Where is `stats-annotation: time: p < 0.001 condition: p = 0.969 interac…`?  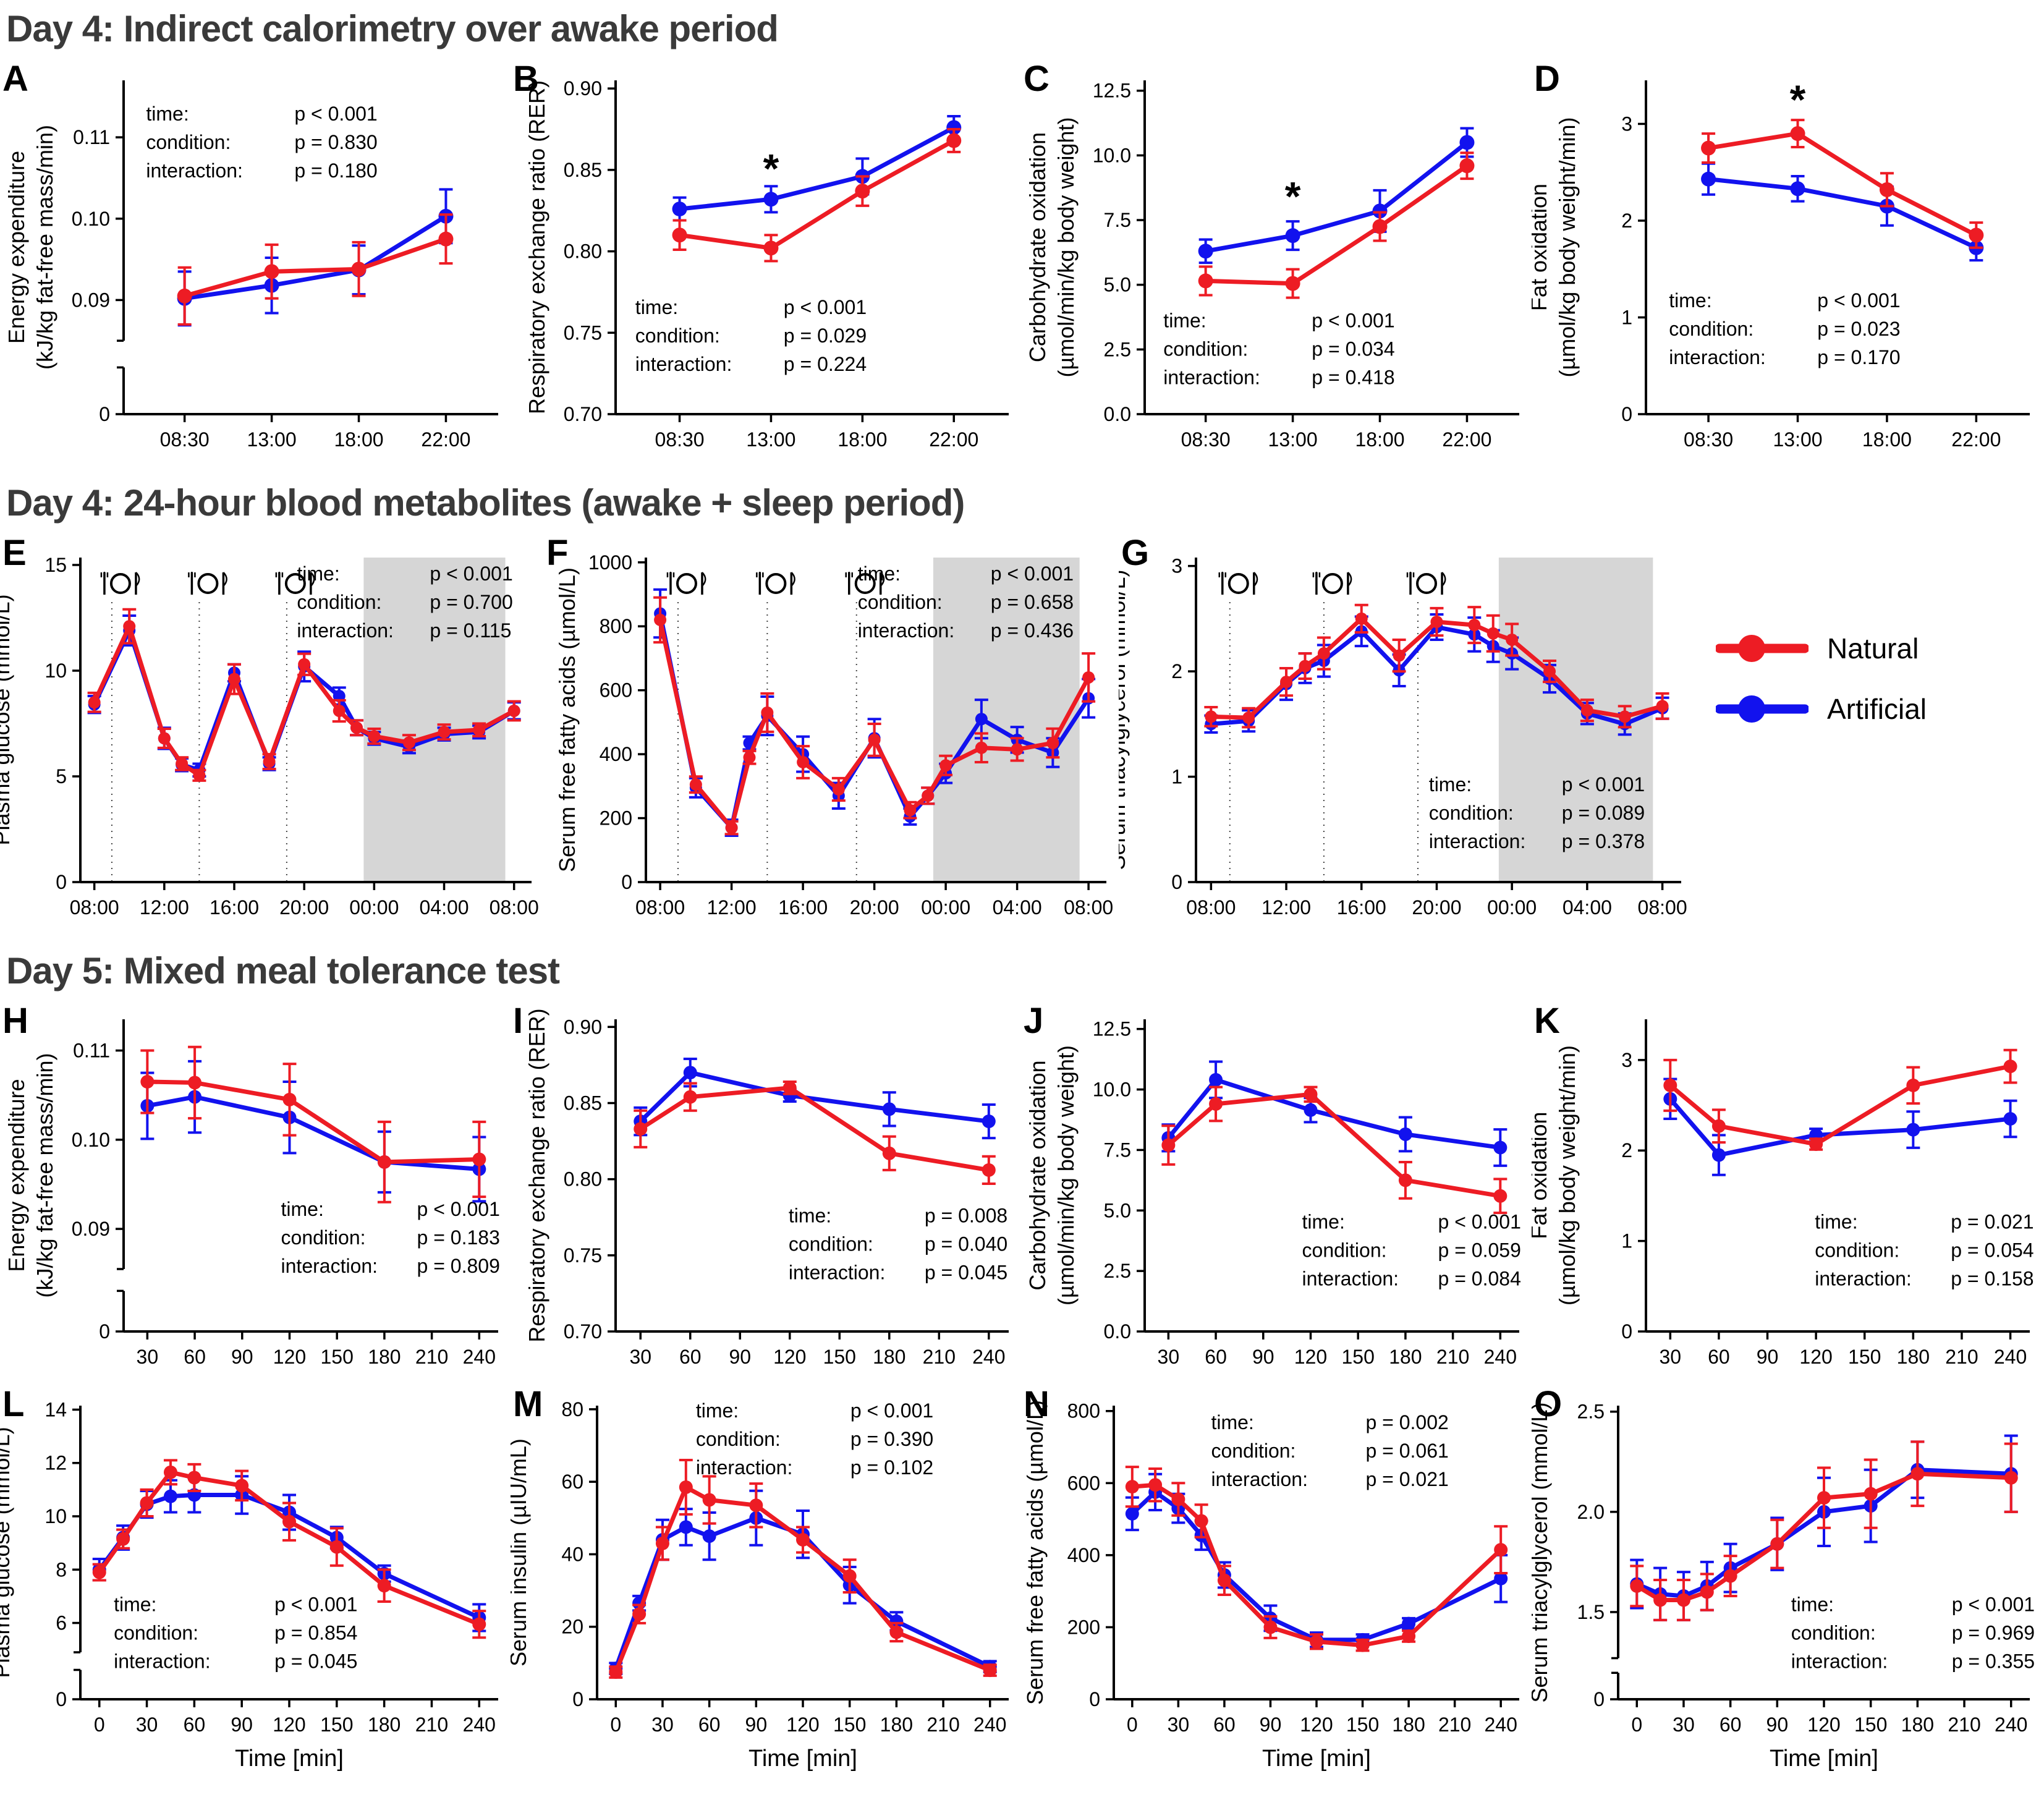 stats-annotation: time: p < 0.001 condition: p = 0.969 interac… is located at coordinates (1913, 1633).